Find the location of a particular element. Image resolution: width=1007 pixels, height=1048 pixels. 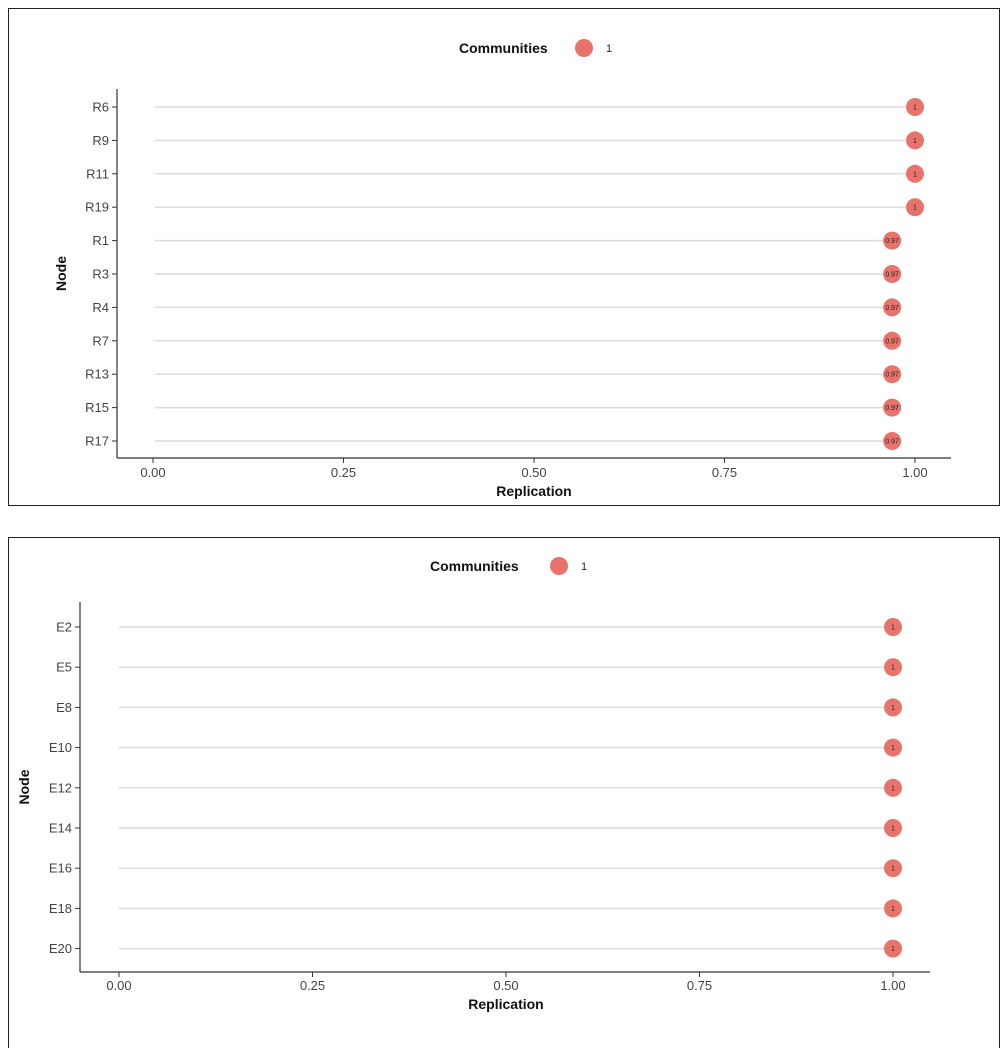

y-tick-label: E20 is located at coordinates (60, 948).